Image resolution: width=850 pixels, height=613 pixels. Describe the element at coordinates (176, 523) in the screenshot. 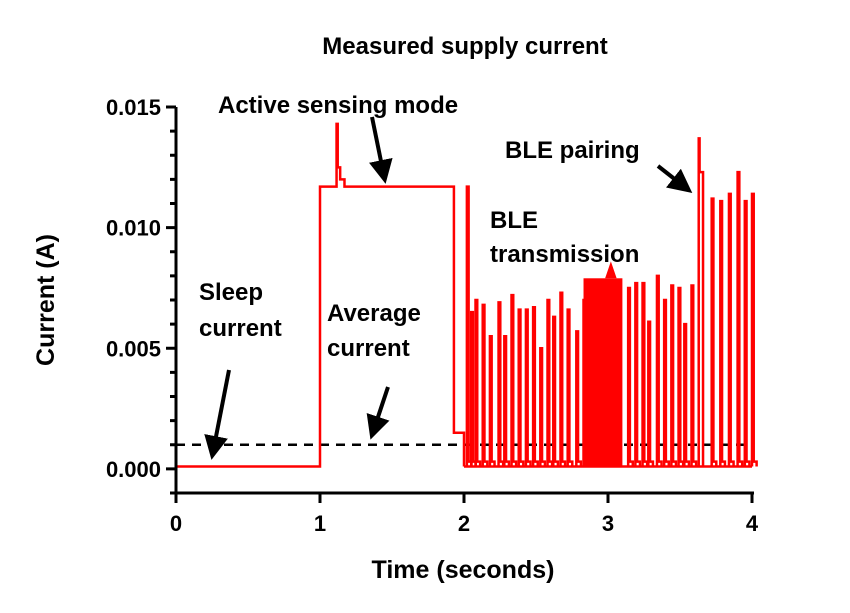

I see `x-tick-label: 0` at that location.